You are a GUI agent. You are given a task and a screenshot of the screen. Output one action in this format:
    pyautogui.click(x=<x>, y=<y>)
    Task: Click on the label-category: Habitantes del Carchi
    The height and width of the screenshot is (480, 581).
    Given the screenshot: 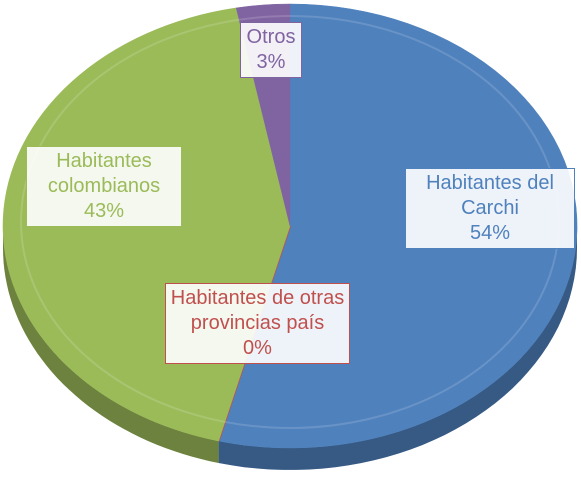 What is the action you would take?
    pyautogui.click(x=490, y=195)
    